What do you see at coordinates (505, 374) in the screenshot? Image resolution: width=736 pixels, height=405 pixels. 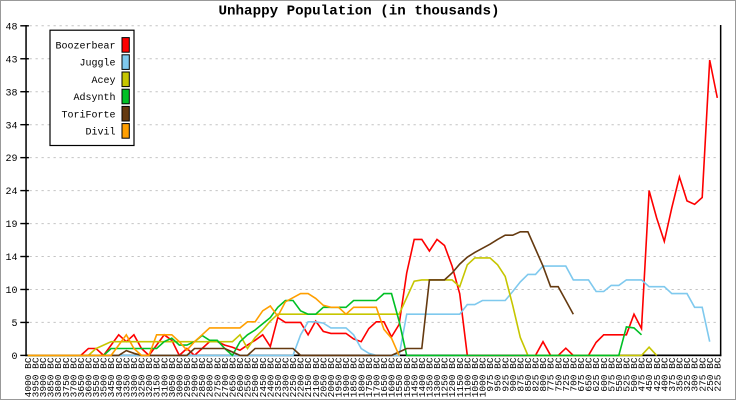 I see `svg-text: 925 BC` at bounding box center [505, 374].